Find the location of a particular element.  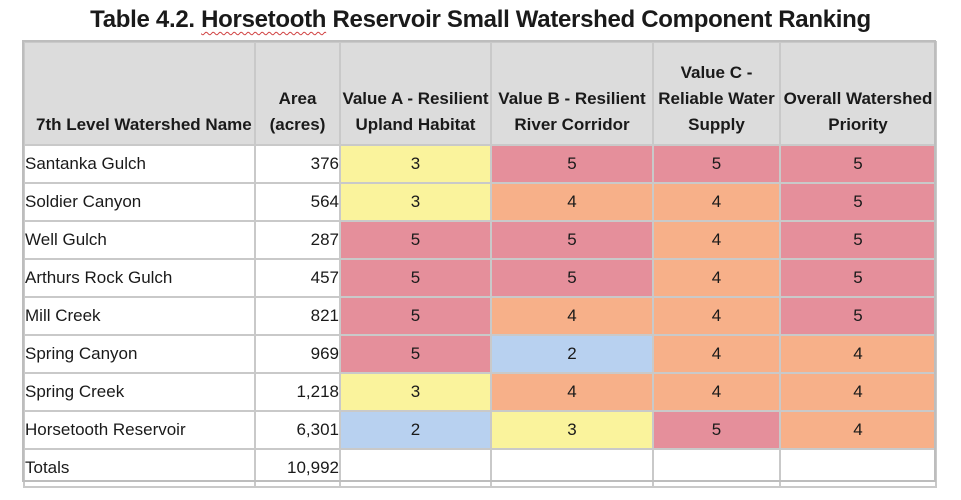

table-row: Spring Creek 1,218 3 4 4 4 is located at coordinates (480, 392).